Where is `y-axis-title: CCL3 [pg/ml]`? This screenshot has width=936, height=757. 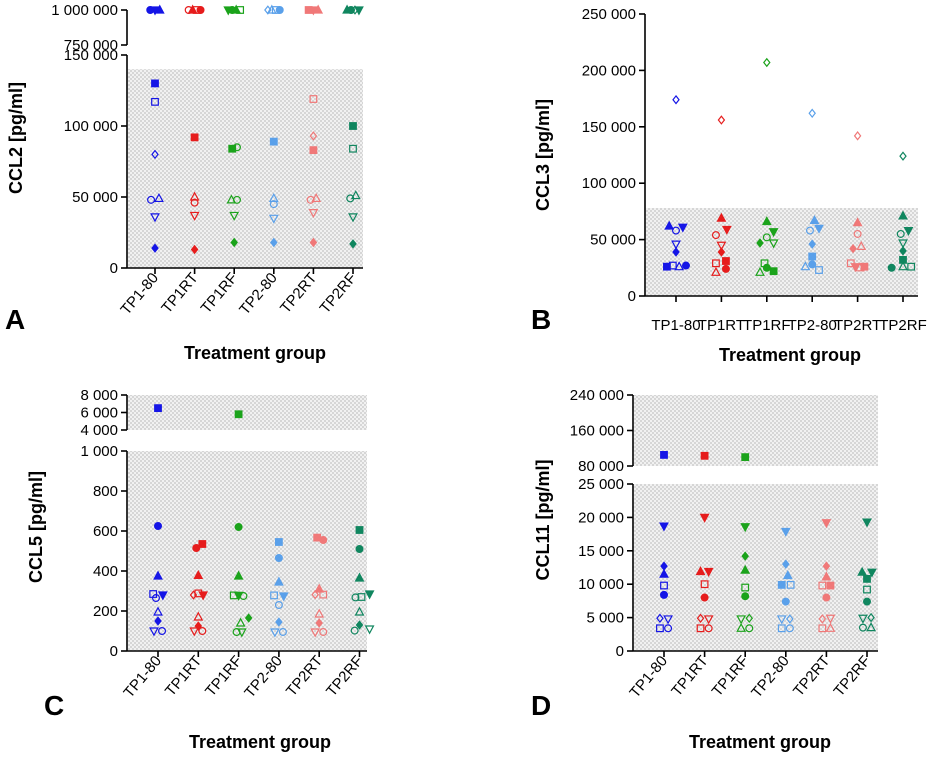 y-axis-title: CCL3 [pg/ml] is located at coordinates (543, 155).